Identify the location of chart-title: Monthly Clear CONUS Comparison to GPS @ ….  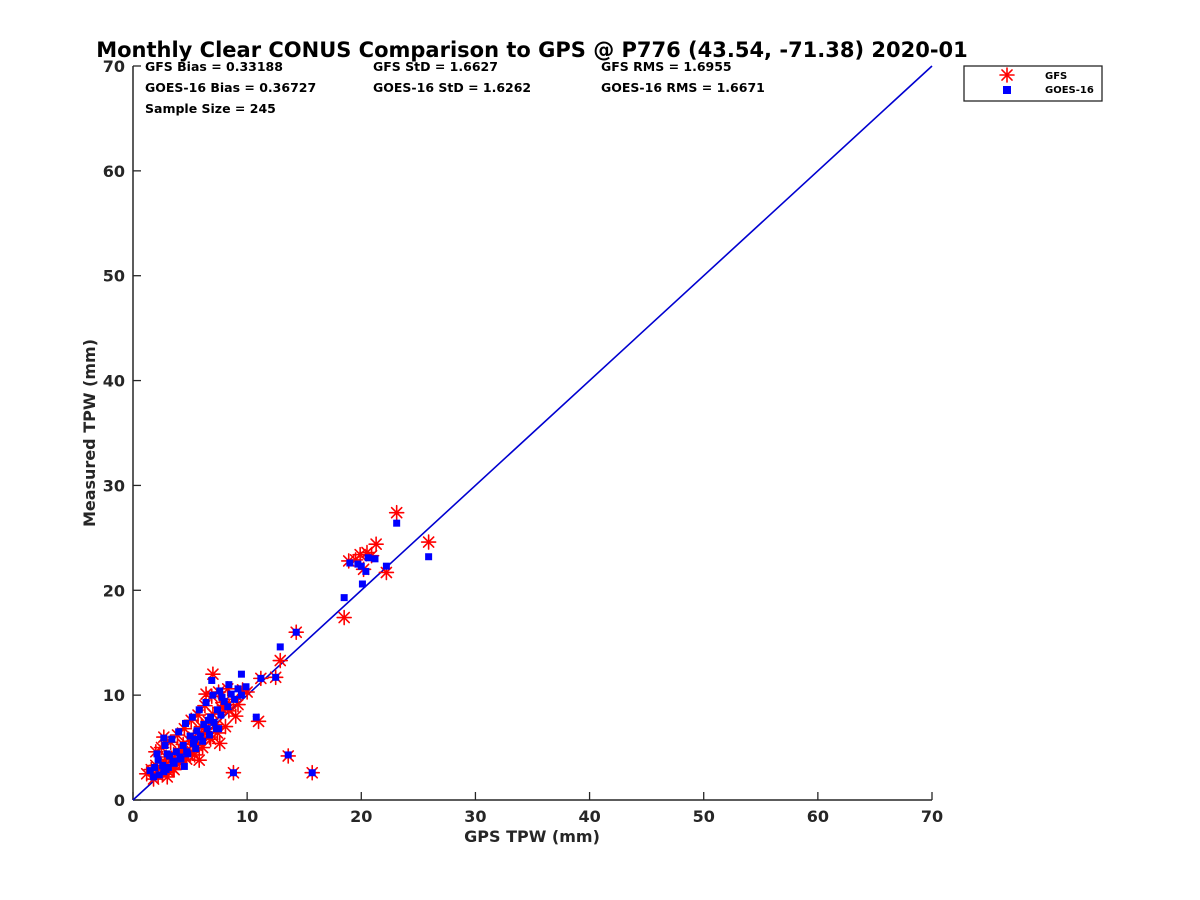
(532, 50).